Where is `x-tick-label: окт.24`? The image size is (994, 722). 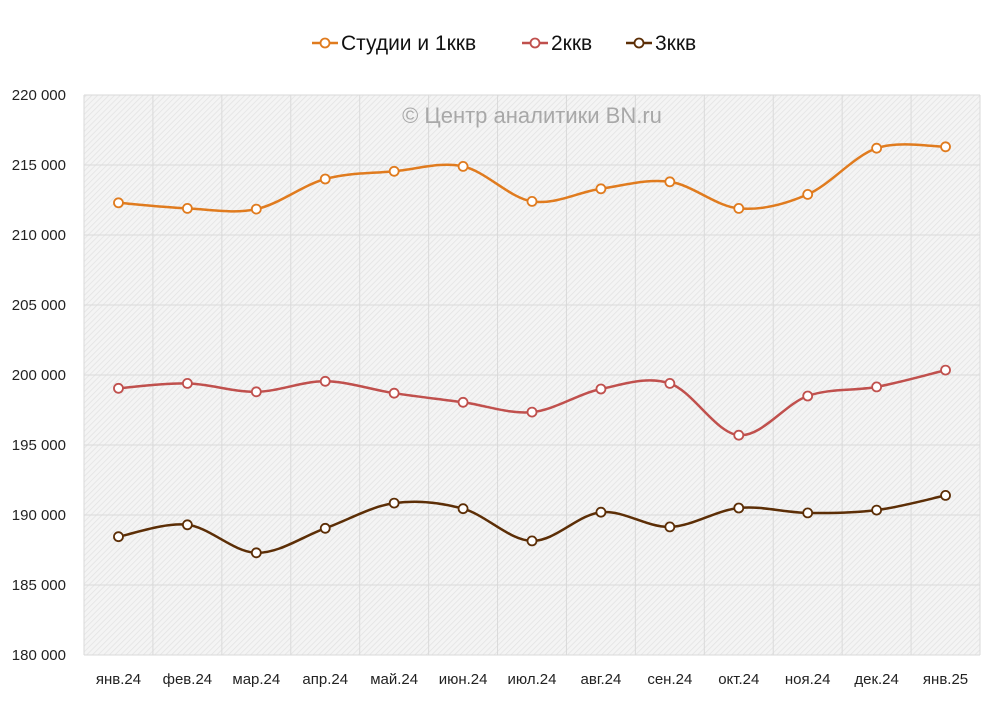
x-tick-label: окт.24 is located at coordinates (738, 679).